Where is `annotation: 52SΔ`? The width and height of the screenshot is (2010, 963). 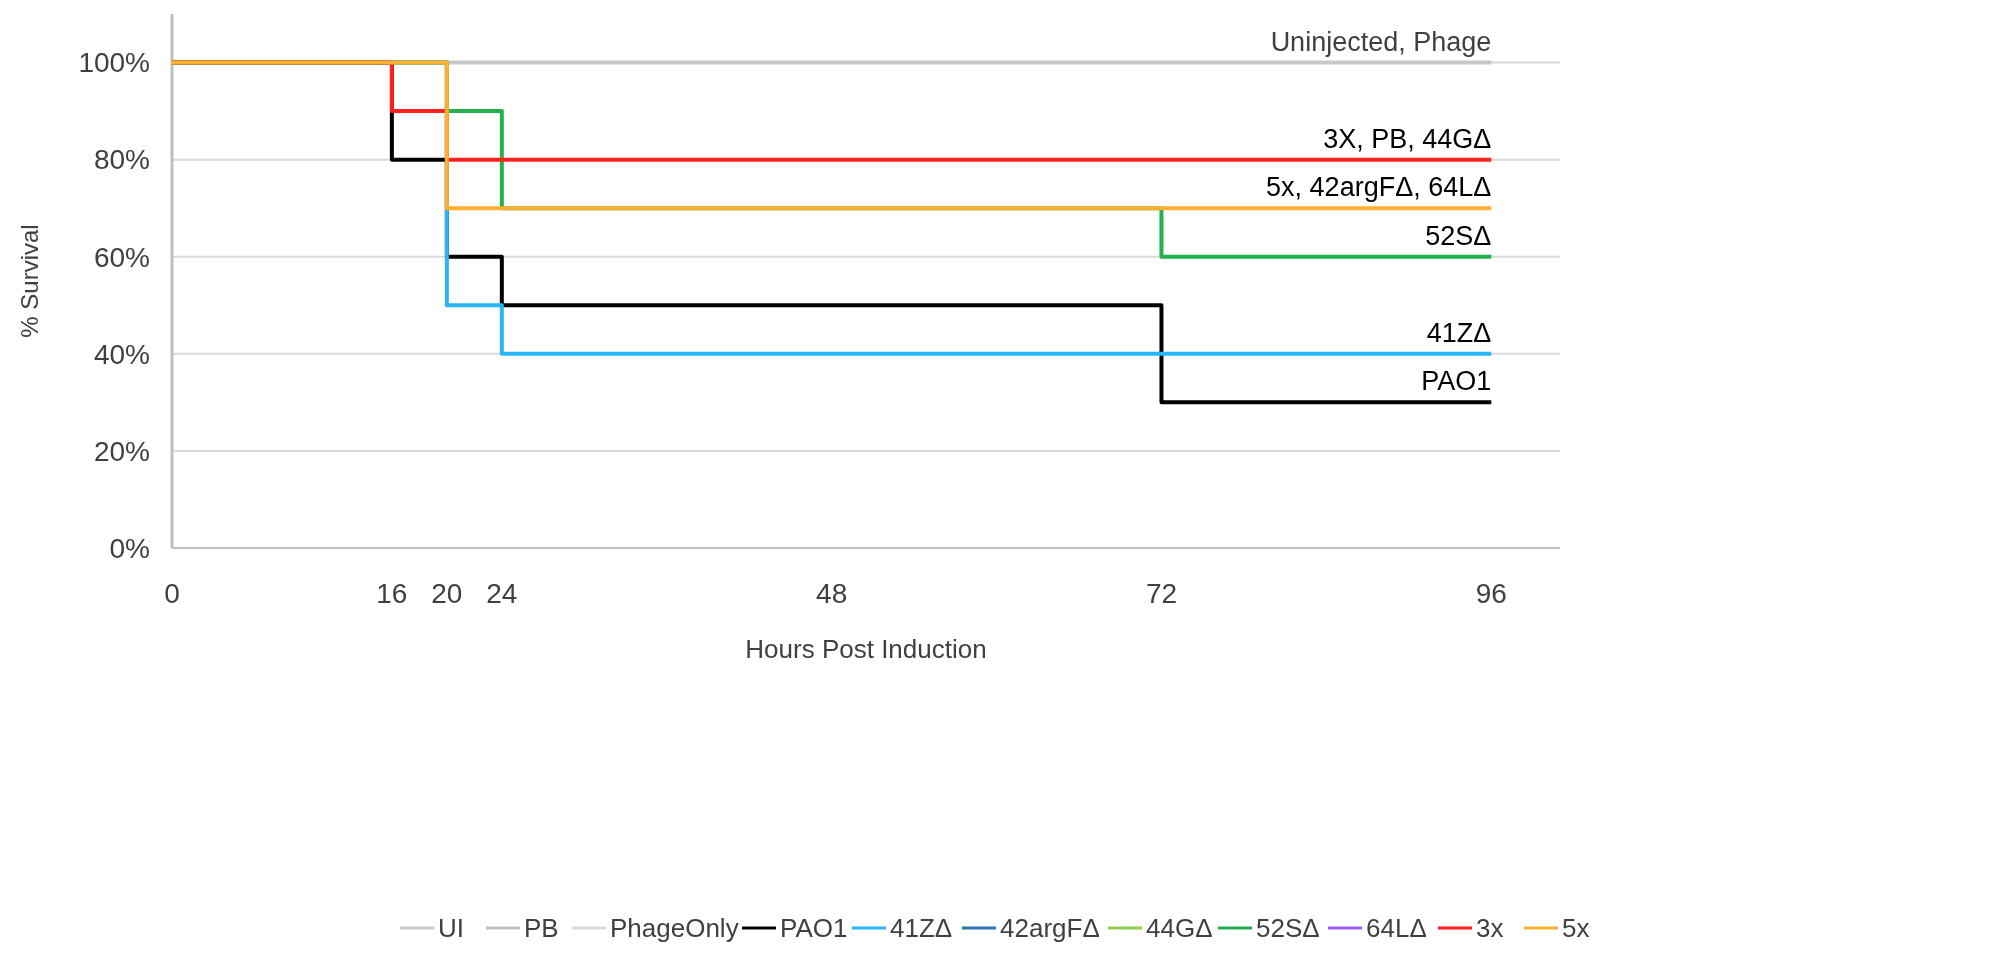 annotation: 52SΔ is located at coordinates (1458, 235).